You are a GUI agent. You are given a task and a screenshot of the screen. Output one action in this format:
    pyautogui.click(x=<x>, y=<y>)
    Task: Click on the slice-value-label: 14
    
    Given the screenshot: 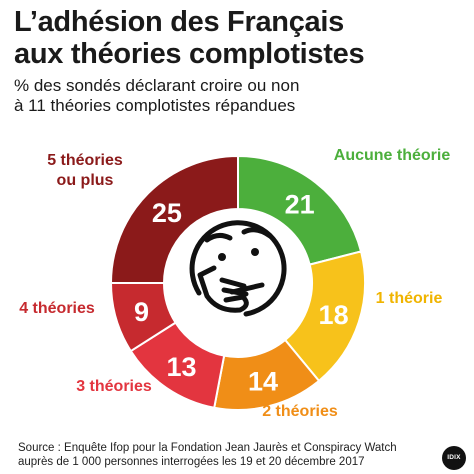 What is the action you would take?
    pyautogui.click(x=263, y=381)
    